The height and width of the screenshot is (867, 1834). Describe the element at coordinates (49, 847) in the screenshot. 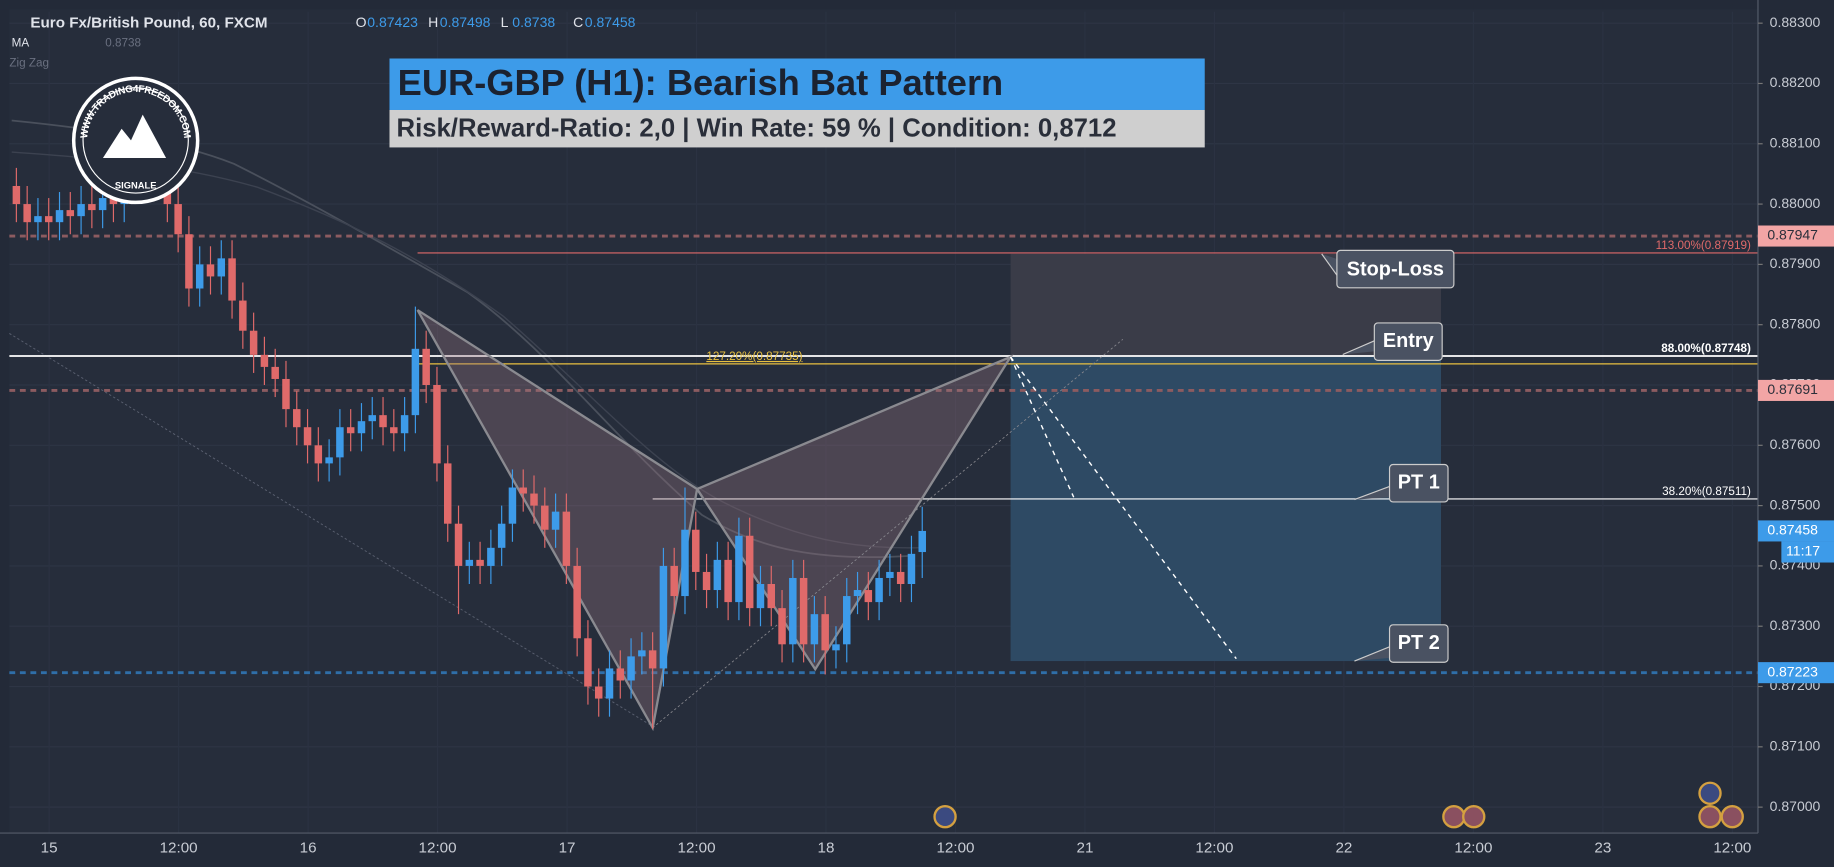

I see `x-tick-label: 15` at that location.